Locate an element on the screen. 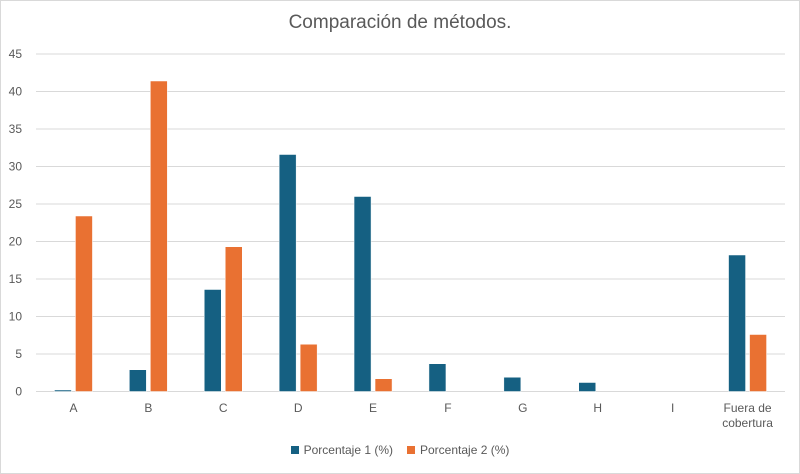  legend-item-series-2: Porcentaje 2 (%) is located at coordinates (458, 450).